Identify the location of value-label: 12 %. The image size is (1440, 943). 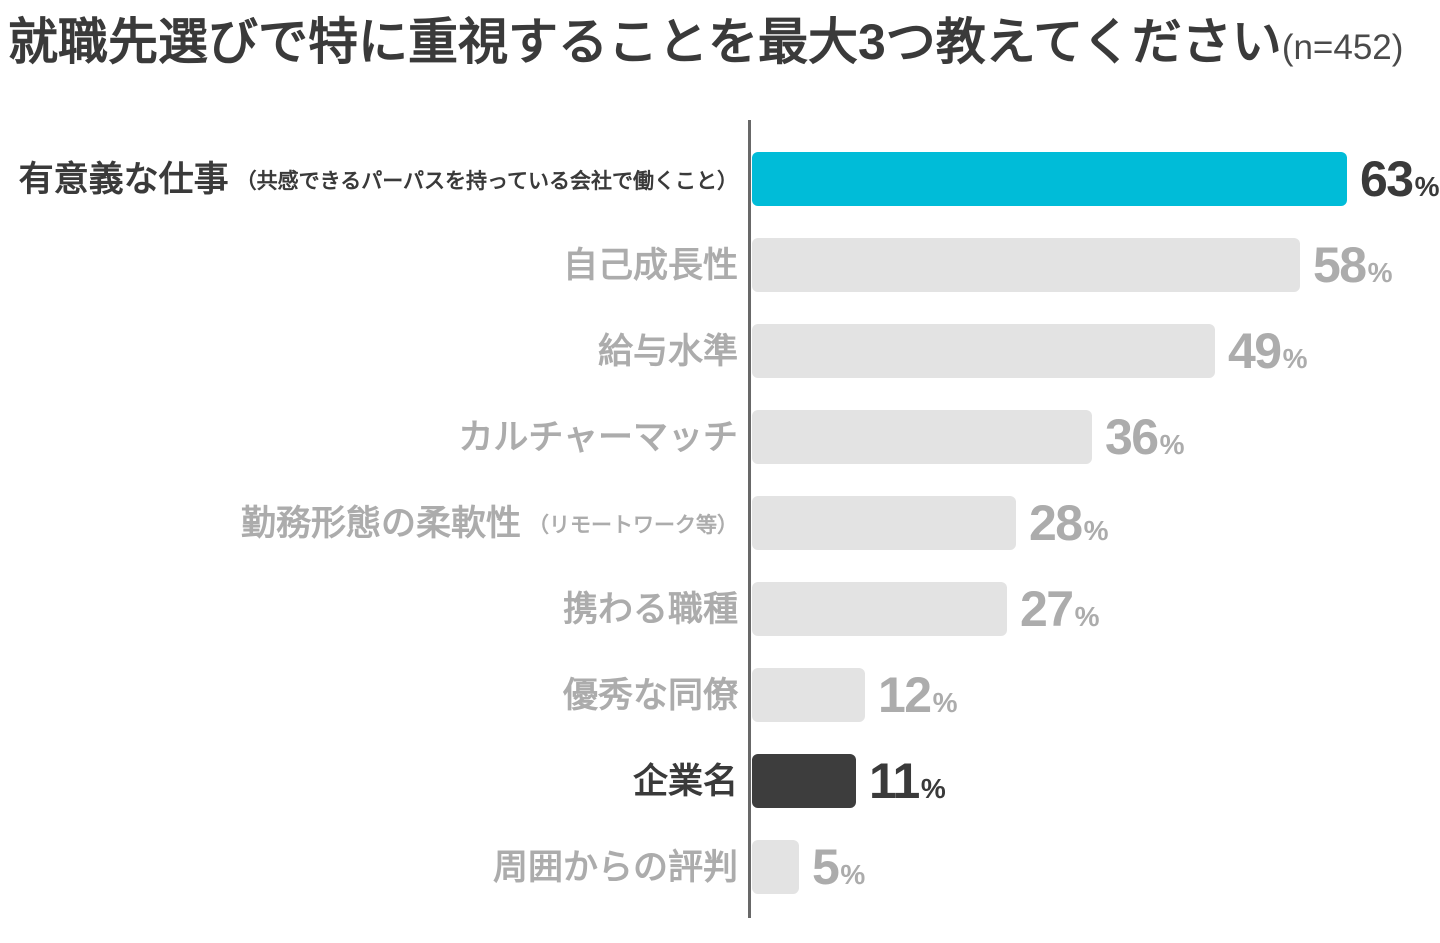
(918, 695).